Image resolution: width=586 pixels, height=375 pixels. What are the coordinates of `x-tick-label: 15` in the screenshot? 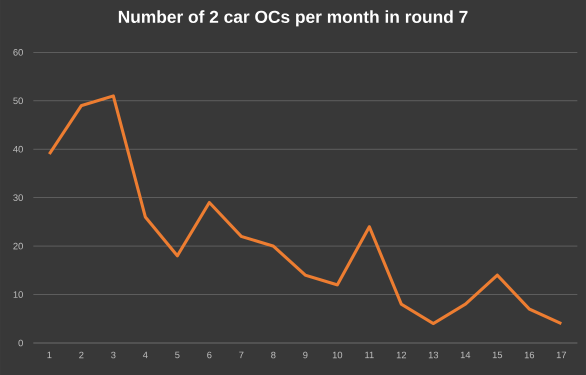 It's located at (497, 355).